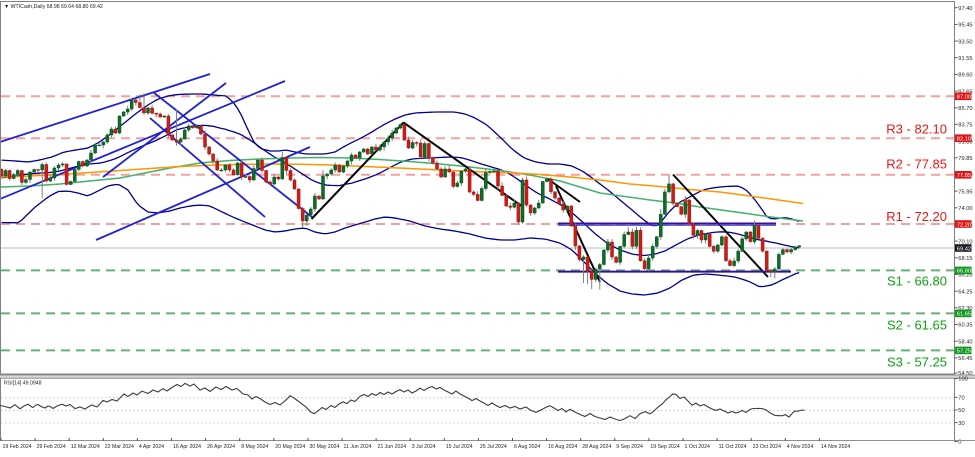 The image size is (975, 457). Describe the element at coordinates (965, 342) in the screenshot. I see `svg-text: 58.40` at that location.